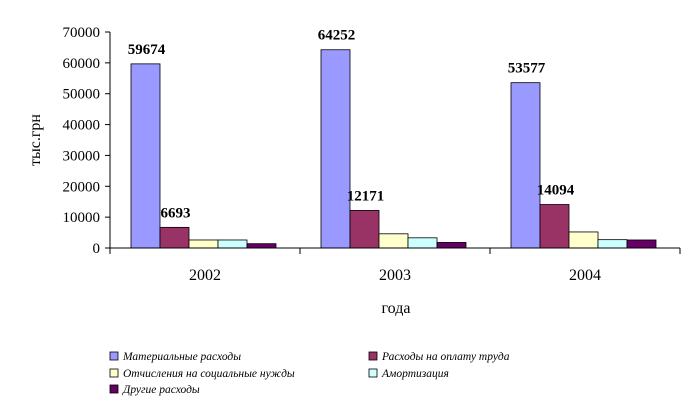 The width and height of the screenshot is (698, 410). What do you see at coordinates (176, 213) in the screenshot?
I see `data-label: 6693` at bounding box center [176, 213].